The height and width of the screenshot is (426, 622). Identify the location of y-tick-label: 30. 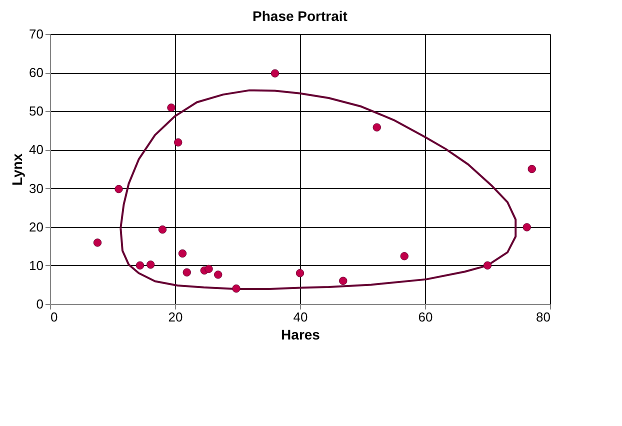
(36, 188).